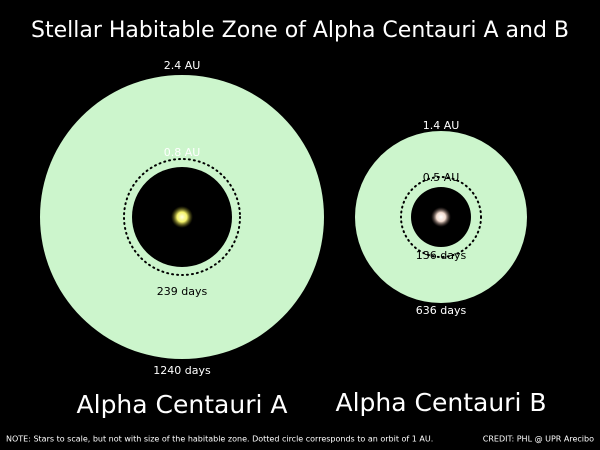  Describe the element at coordinates (441, 402) in the screenshot. I see `star-name: Alpha Centauri B` at that location.